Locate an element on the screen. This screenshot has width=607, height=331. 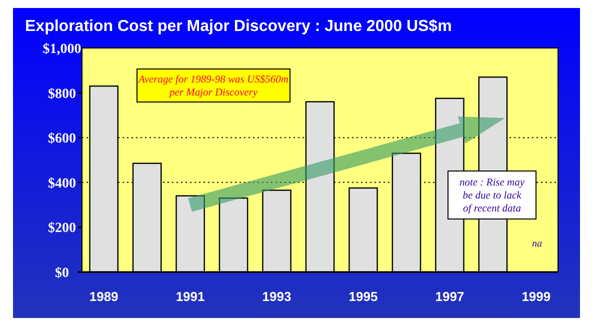
x-tick-label: 1993 is located at coordinates (277, 296).